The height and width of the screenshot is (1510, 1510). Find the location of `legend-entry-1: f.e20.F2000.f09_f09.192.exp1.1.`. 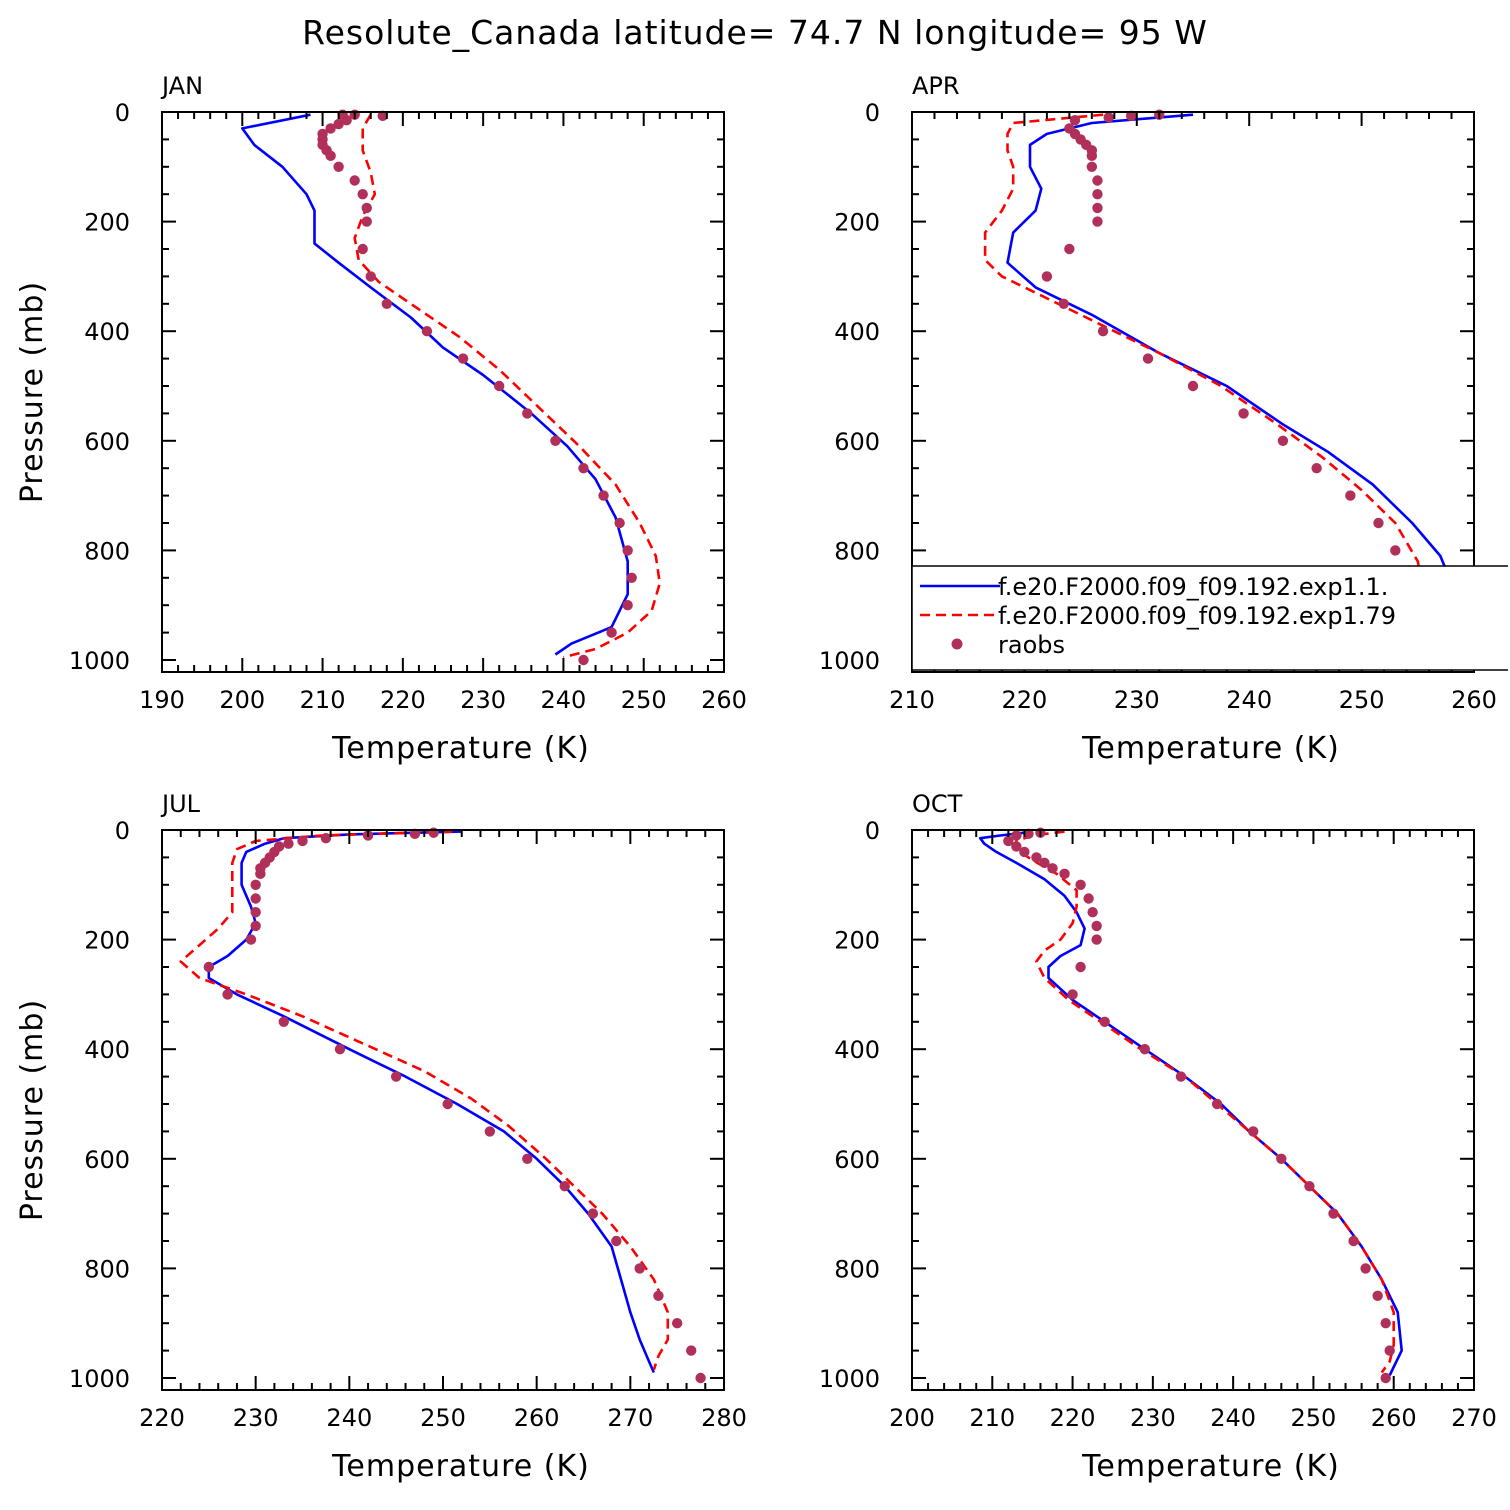

legend-entry-1: f.e20.F2000.f09_f09.192.exp1.1. is located at coordinates (1154, 587).